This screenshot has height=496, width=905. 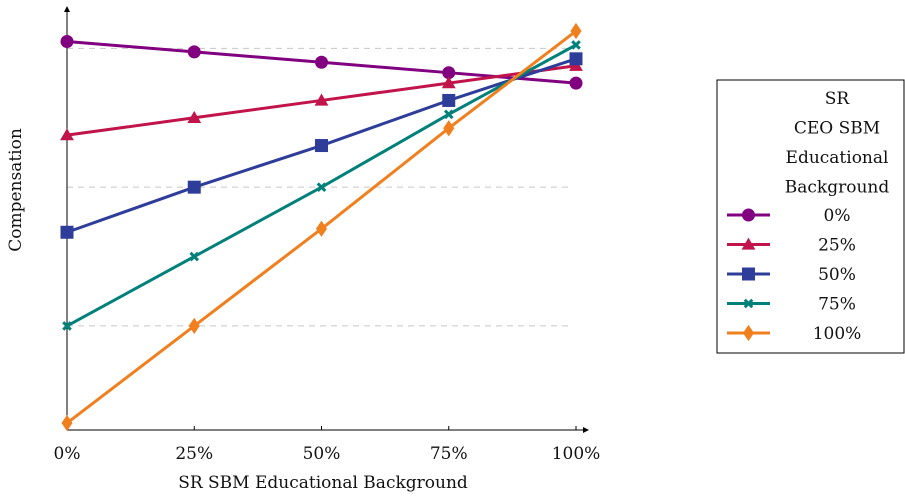 What do you see at coordinates (837, 334) in the screenshot?
I see `legend-label: 100%` at bounding box center [837, 334].